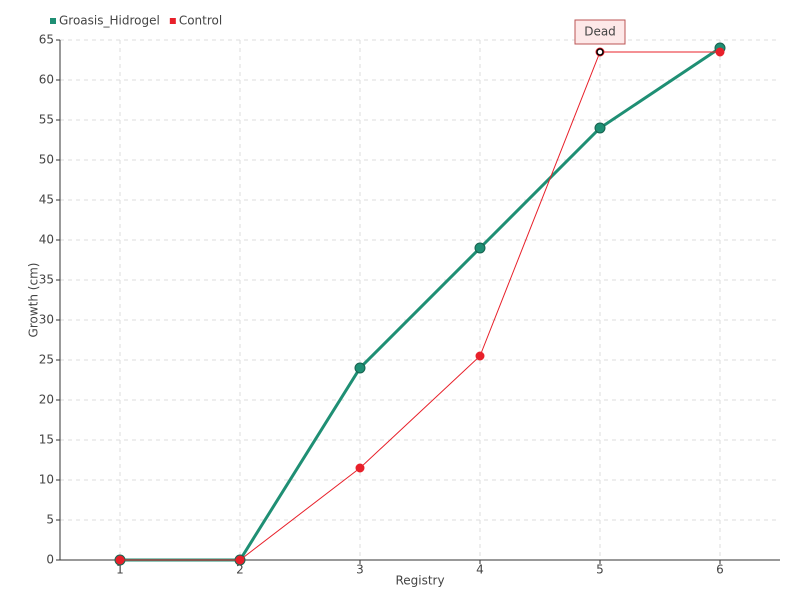  What do you see at coordinates (419, 581) in the screenshot?
I see `x-axis-label: Registry` at bounding box center [419, 581].